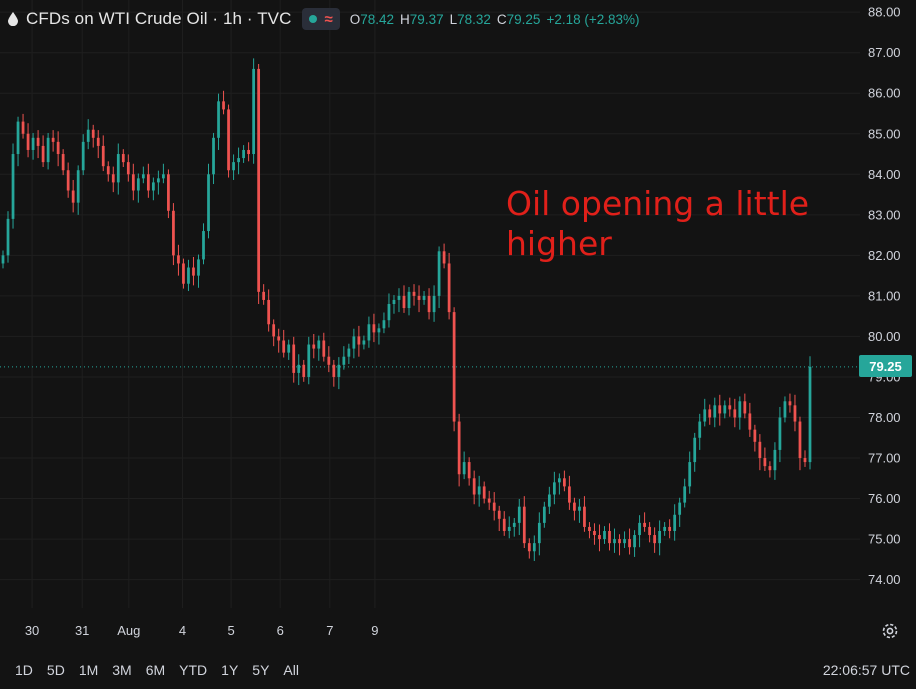 The image size is (916, 689). Describe the element at coordinates (470, 19) in the screenshot. I see `ohlc-low: L78.32` at that location.